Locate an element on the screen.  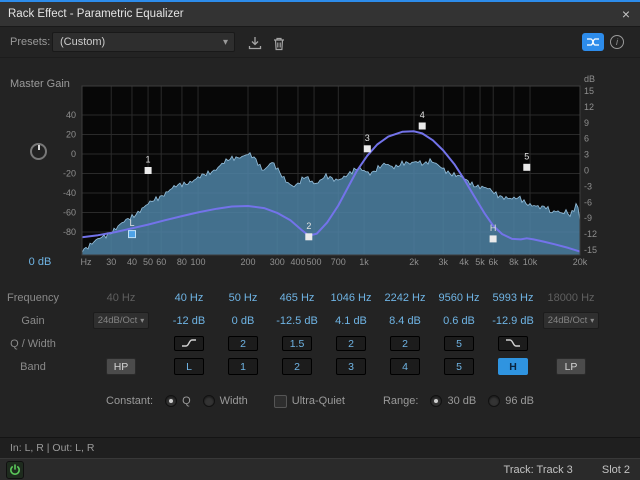
q-band-2: 1.5 is located at coordinates (297, 343).